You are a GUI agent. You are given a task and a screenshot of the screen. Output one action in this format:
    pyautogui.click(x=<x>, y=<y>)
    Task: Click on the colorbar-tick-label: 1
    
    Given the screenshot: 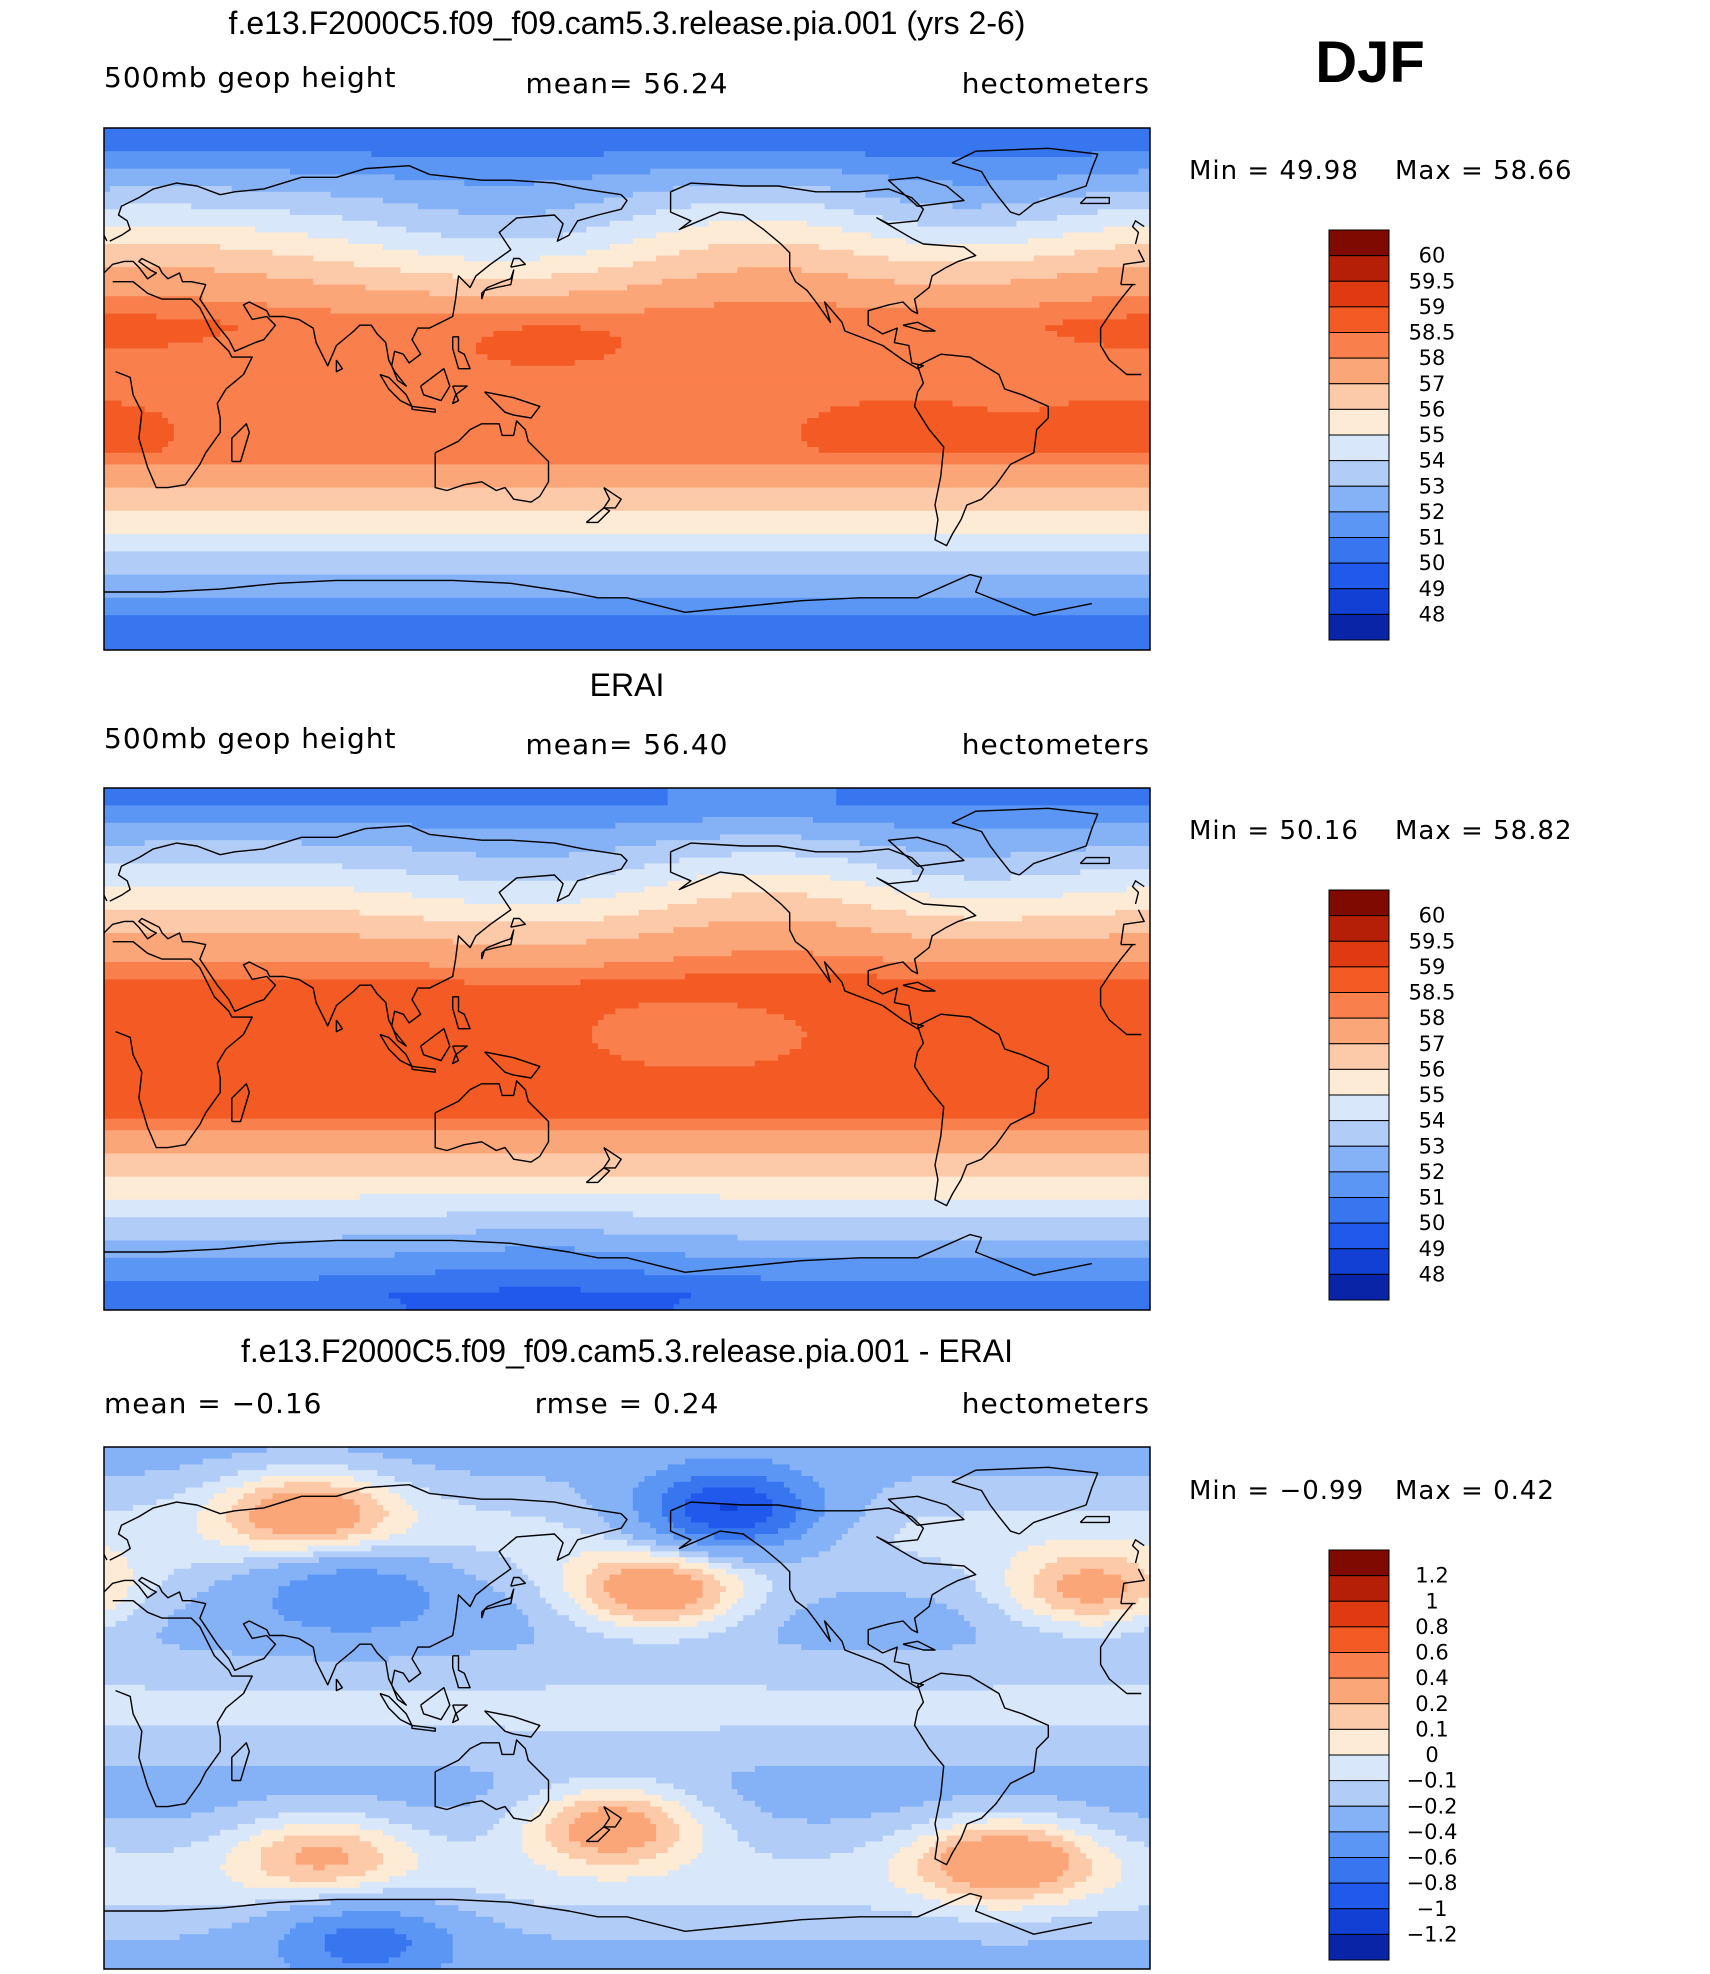 What is the action you would take?
    pyautogui.click(x=1431, y=1601)
    